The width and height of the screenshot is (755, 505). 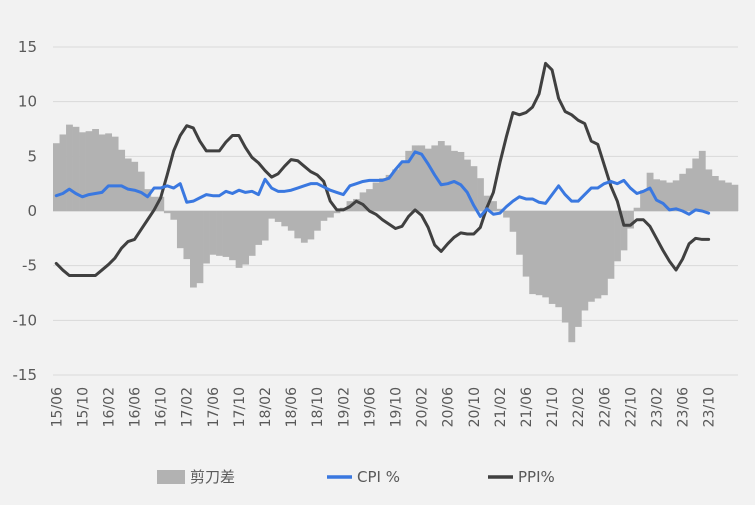 I want to click on x-tick-label: 19/10, so click(x=397, y=407).